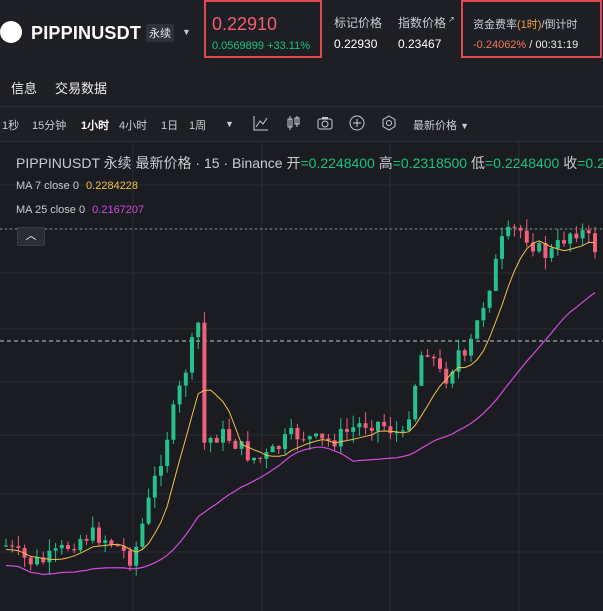 This screenshot has width=603, height=611. I want to click on ma7-label: MA 7 close 0, so click(47, 186).